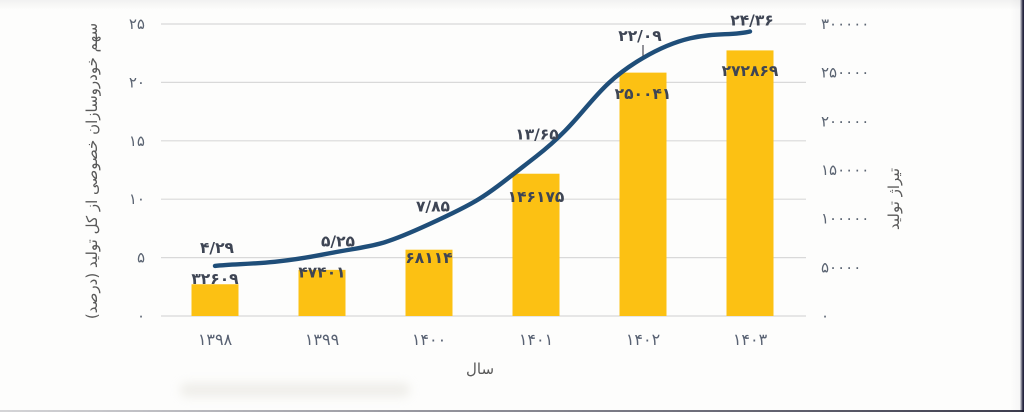 Image resolution: width=1024 pixels, height=412 pixels. I want to click on screen-bezel-right, so click(1022, 206).